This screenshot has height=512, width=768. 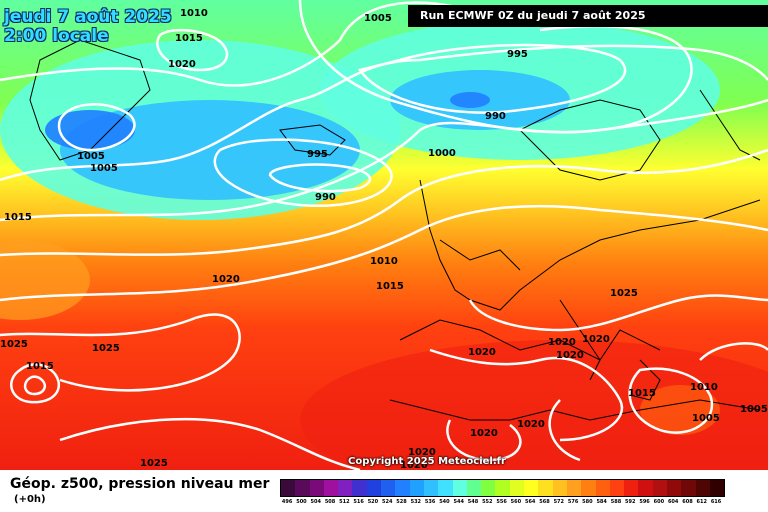 I want to click on scale-value-label: 504, so click(x=315, y=502).